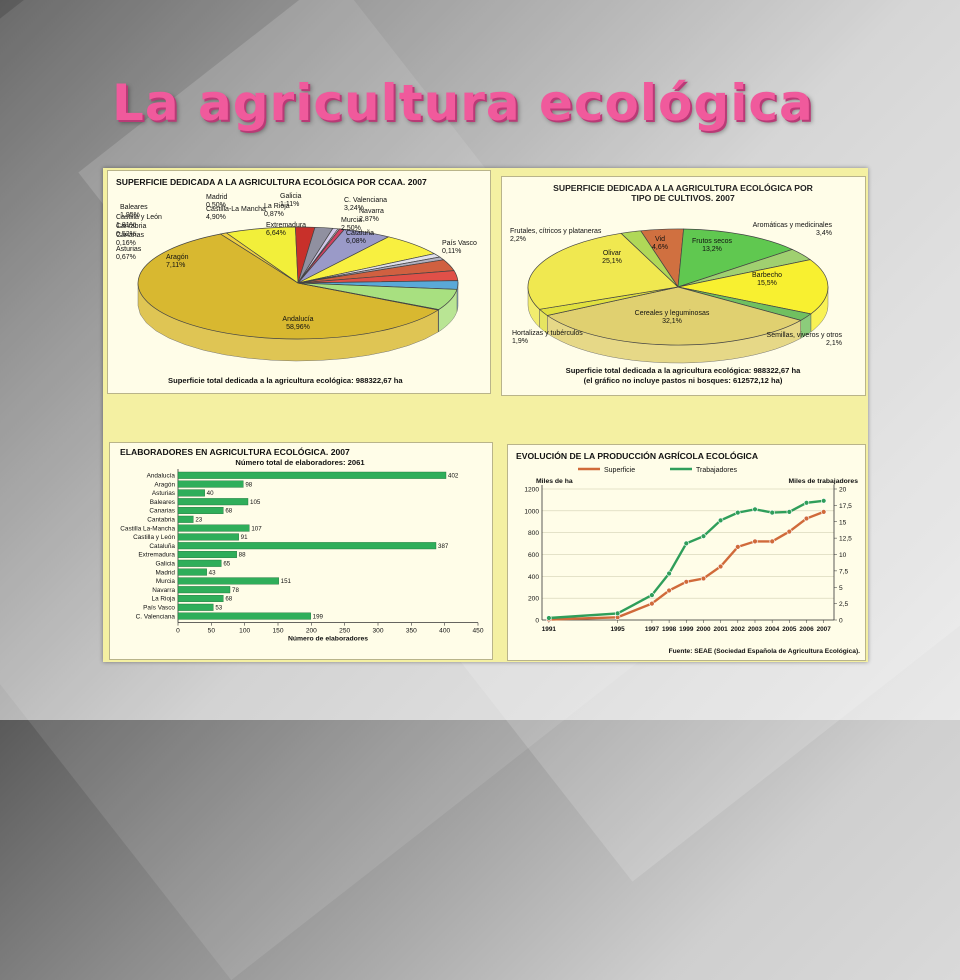 Image resolution: width=960 pixels, height=980 pixels. I want to click on slice-name: Baleares, so click(134, 207).